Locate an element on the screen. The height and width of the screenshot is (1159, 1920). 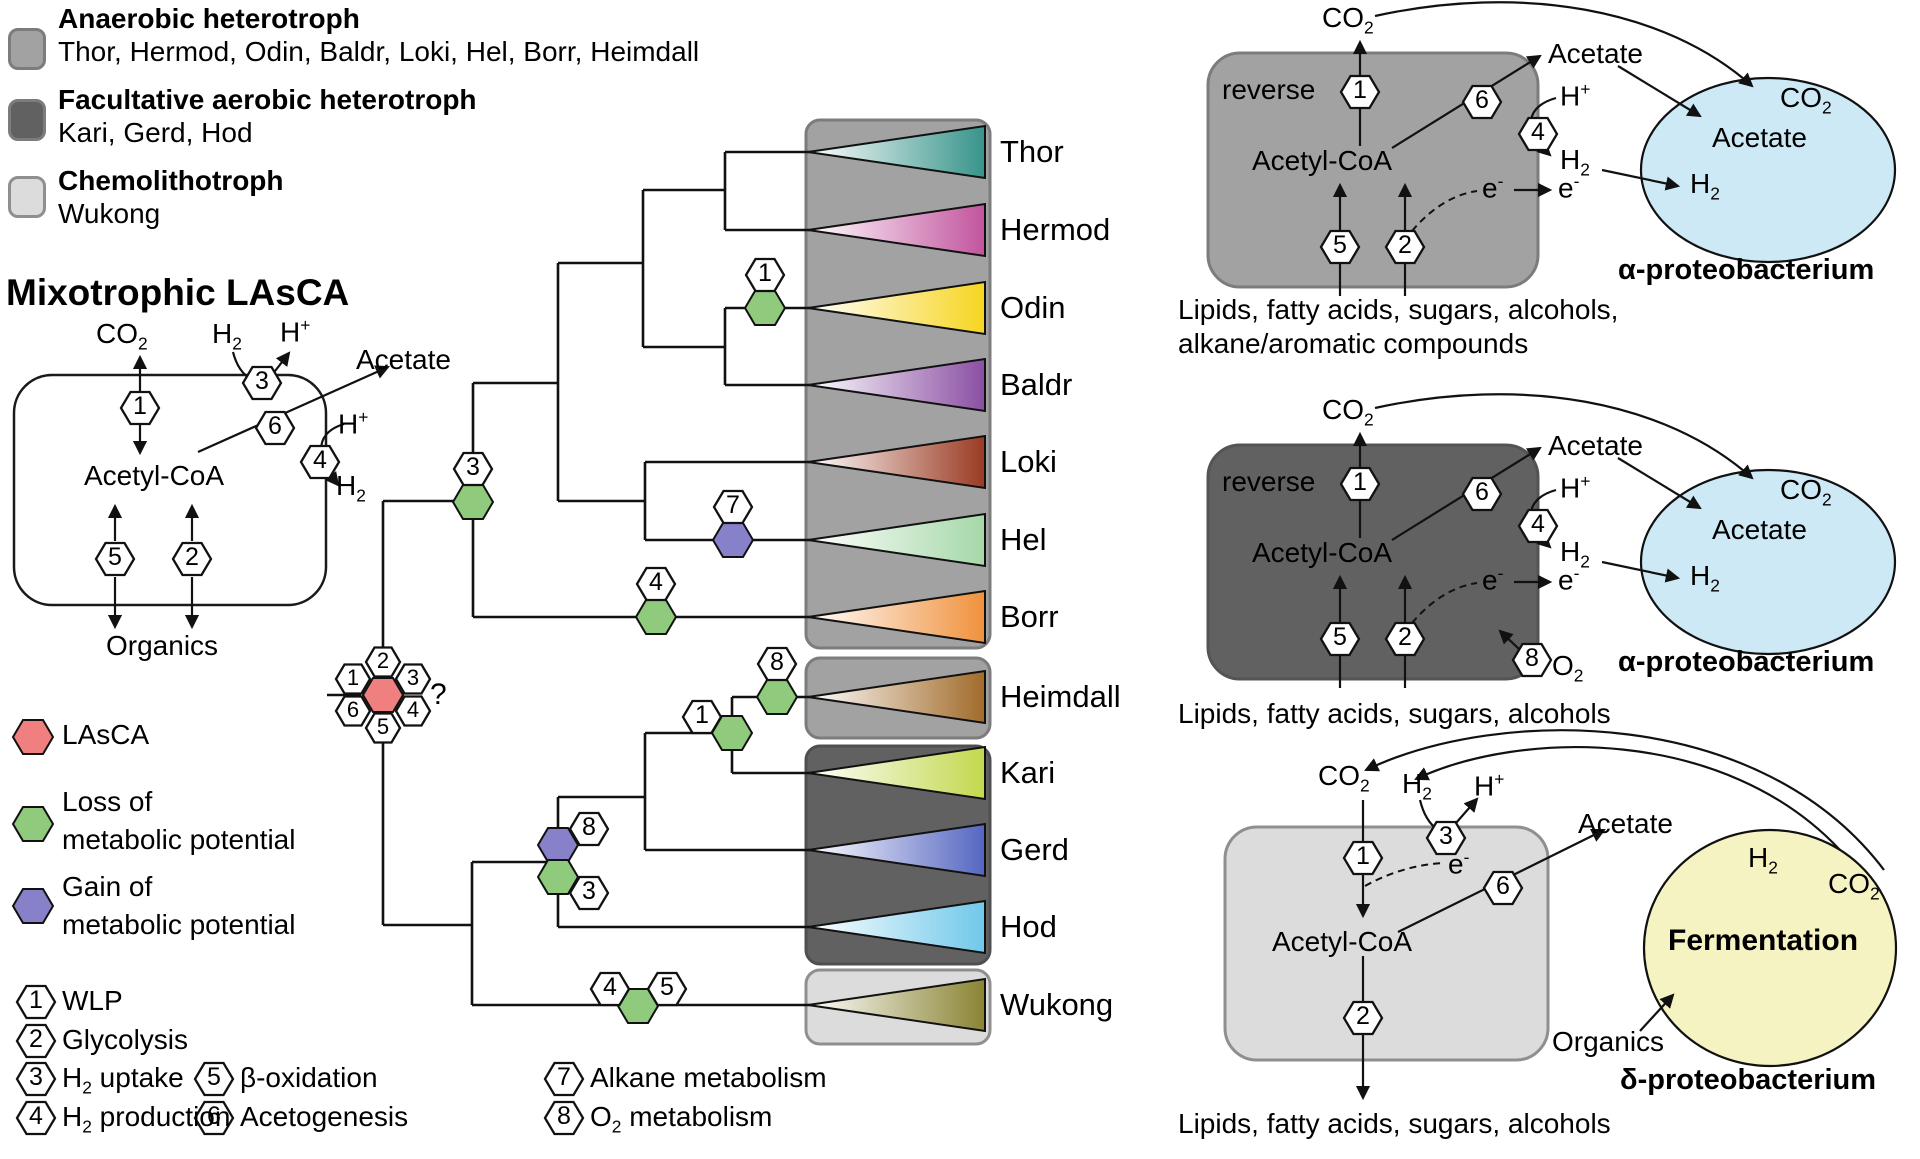
pathway-number-hexagon-number: 3 is located at coordinates (589, 891).